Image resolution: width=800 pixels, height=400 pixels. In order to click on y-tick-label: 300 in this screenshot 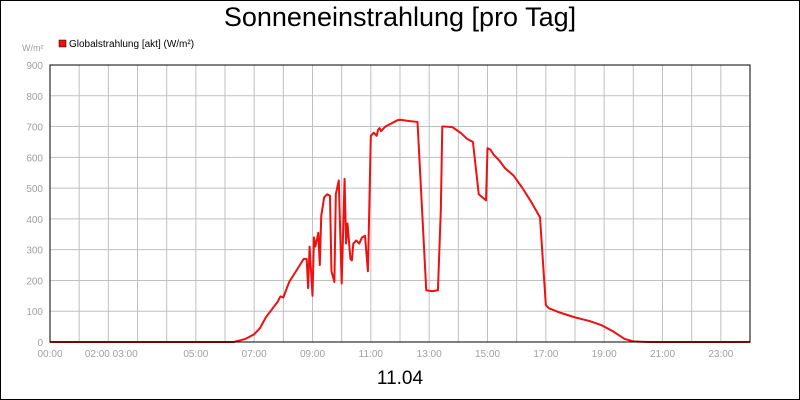, I will do `click(34, 251)`.